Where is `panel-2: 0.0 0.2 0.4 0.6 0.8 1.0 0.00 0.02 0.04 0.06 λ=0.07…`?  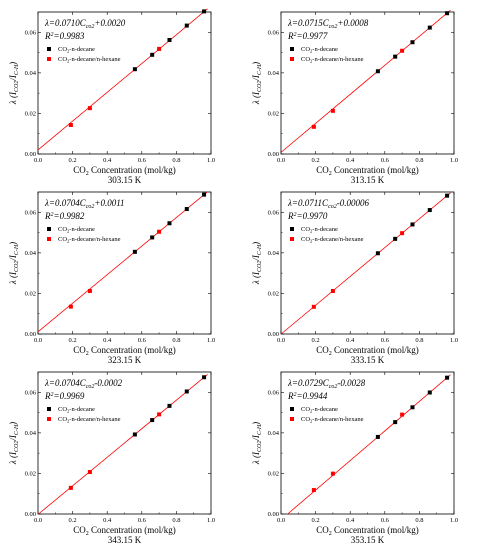 panel-2: 0.0 0.2 0.4 0.6 0.8 1.0 0.00 0.02 0.04 0.06 λ=0.07… is located at coordinates (354, 97).